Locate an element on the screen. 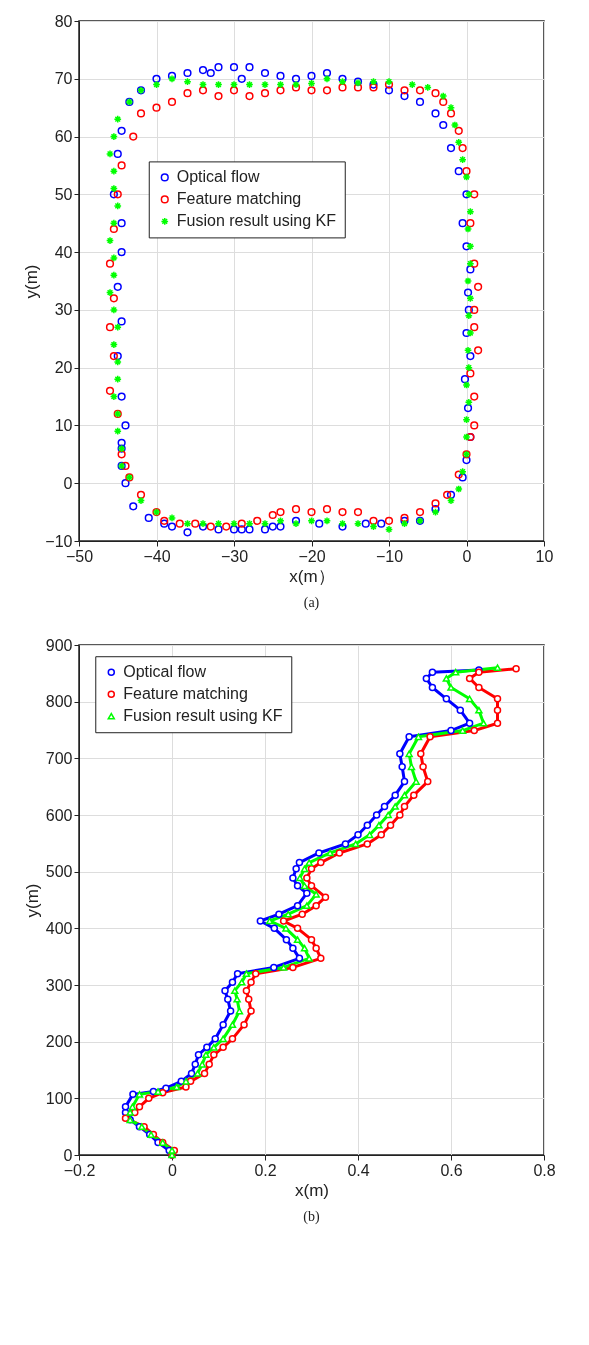  x-tick-label: 0.8 is located at coordinates (544, 1170).